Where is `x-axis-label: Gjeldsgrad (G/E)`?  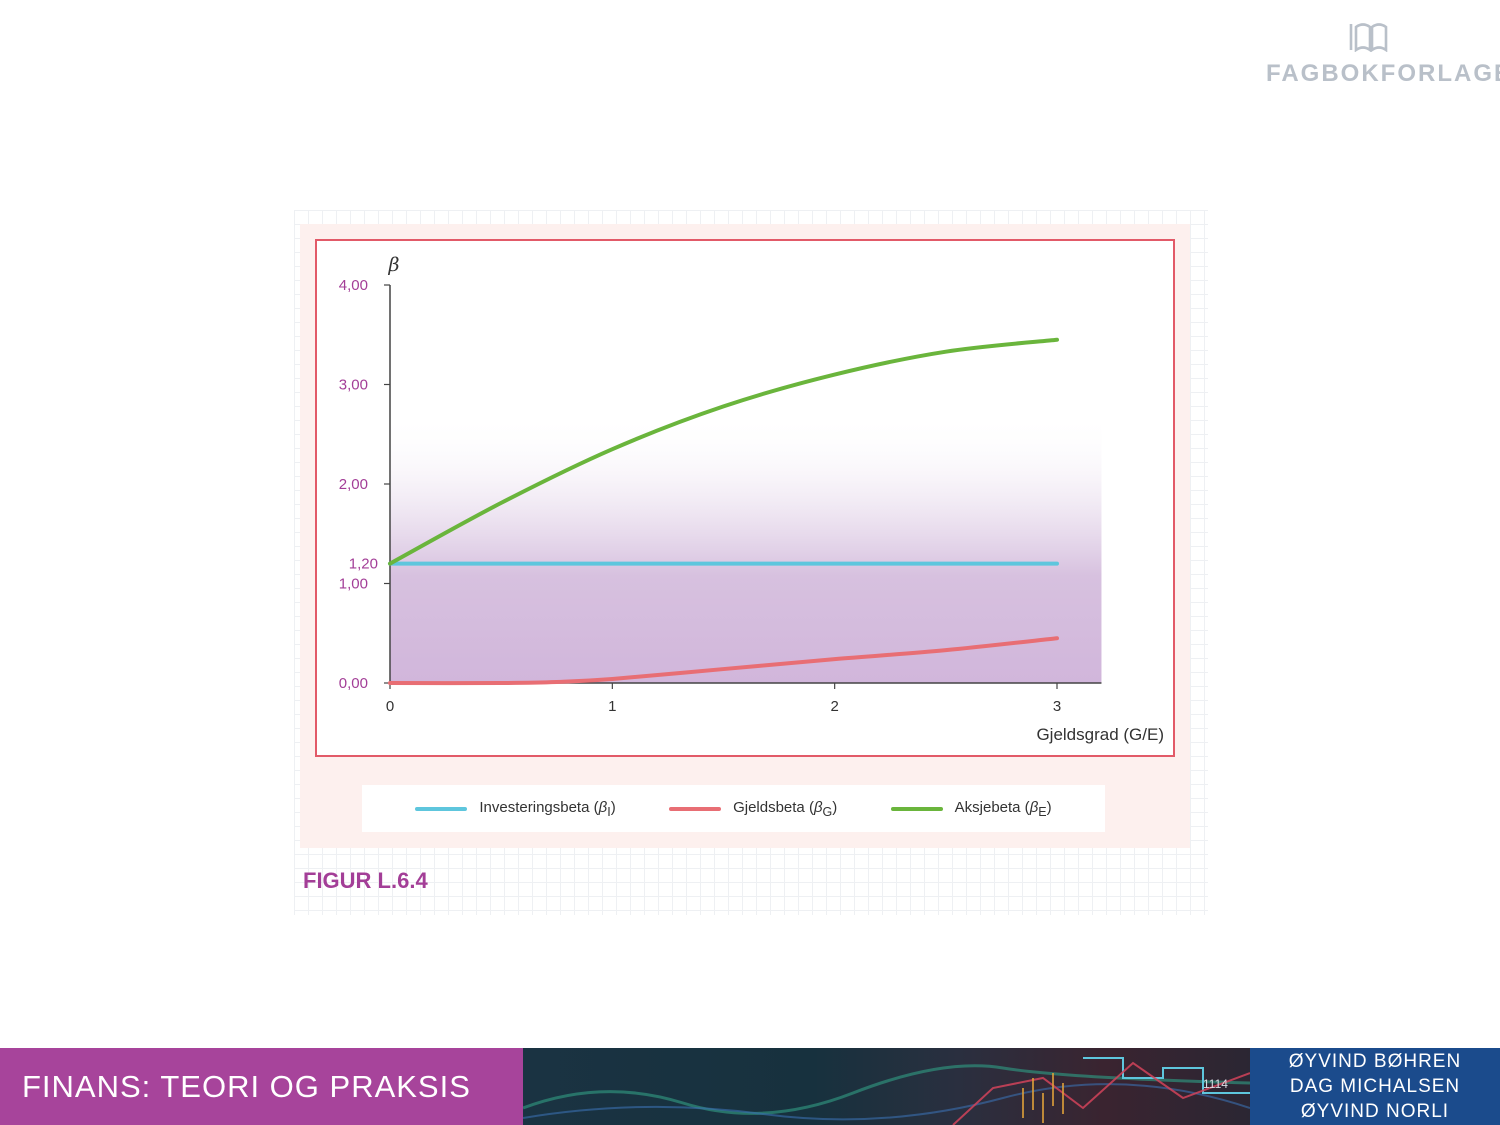 x-axis-label: Gjeldsgrad (G/E) is located at coordinates (1100, 734).